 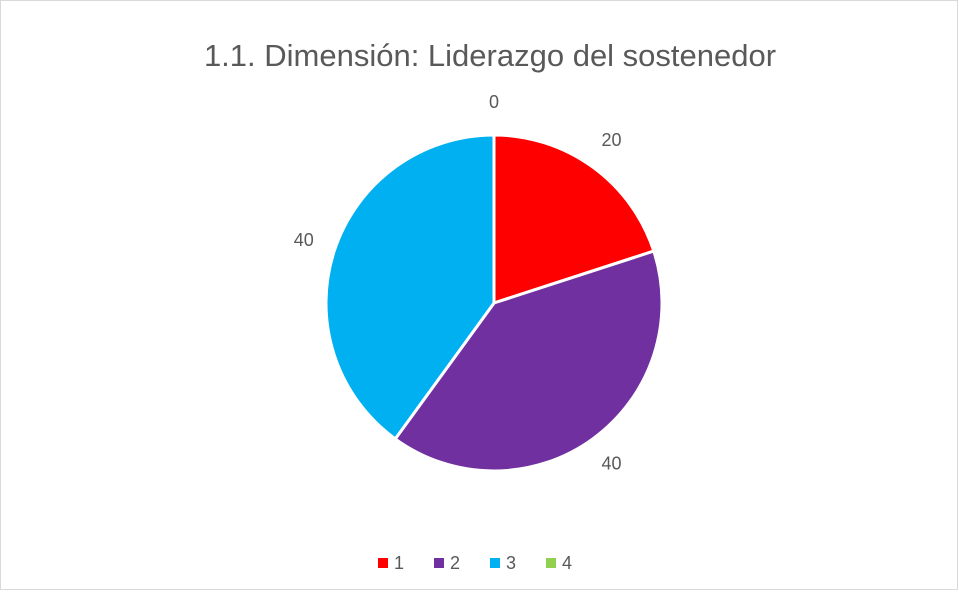 I want to click on chart-title: 1.1. Dimensión: Liderazgo del sostenedor, so click(x=490, y=55).